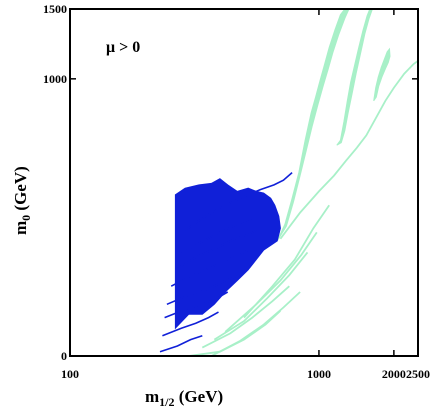 The width and height of the screenshot is (431, 415). What do you see at coordinates (166, 402) in the screenshot?
I see `x-axis-title-sub: 1/2` at bounding box center [166, 402].